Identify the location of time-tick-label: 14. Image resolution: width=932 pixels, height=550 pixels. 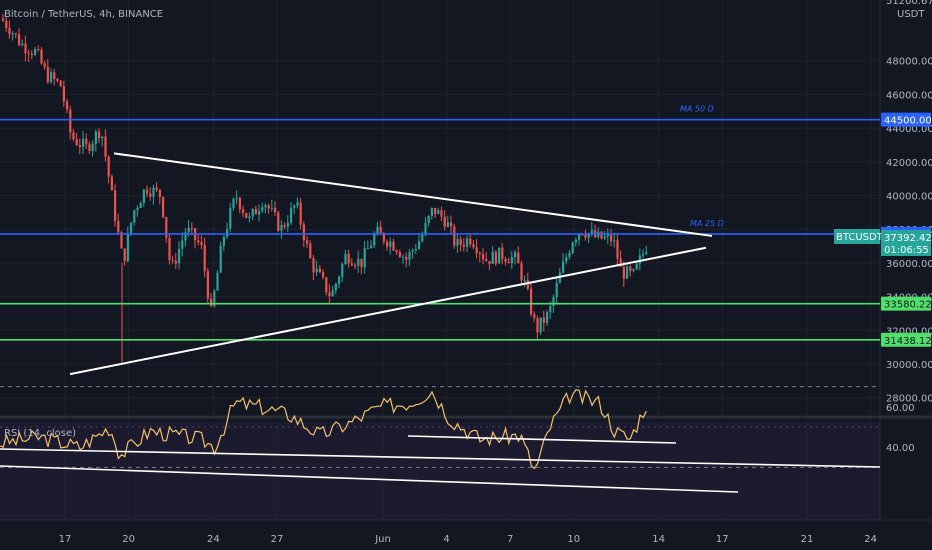
(658, 539).